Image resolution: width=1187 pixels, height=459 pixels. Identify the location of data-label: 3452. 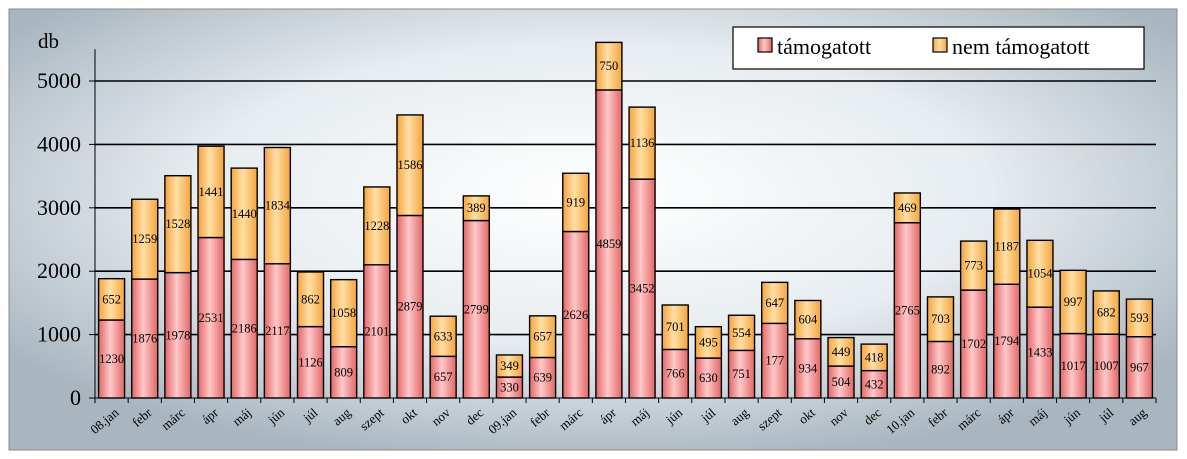
(642, 289).